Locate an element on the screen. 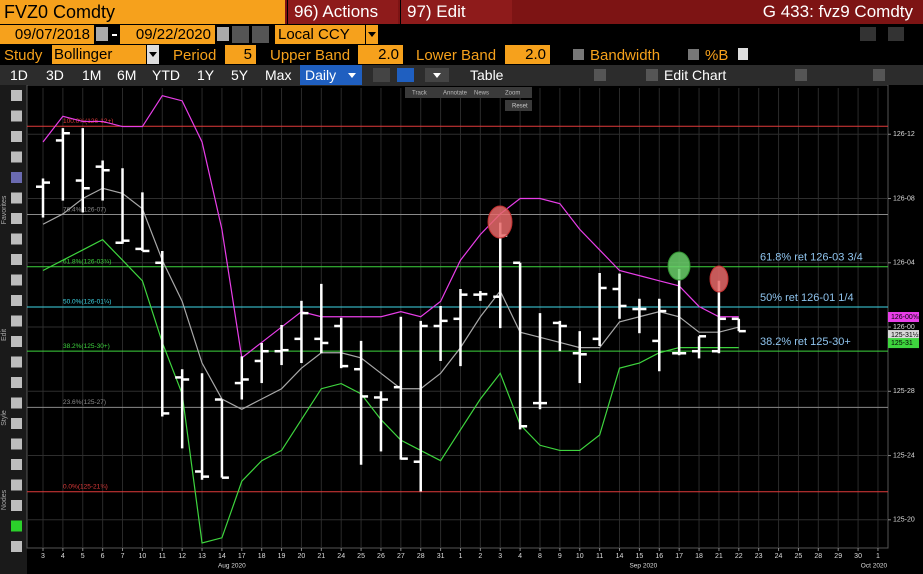 The width and height of the screenshot is (923, 574). mini-tool: Zoom is located at coordinates (512, 94).